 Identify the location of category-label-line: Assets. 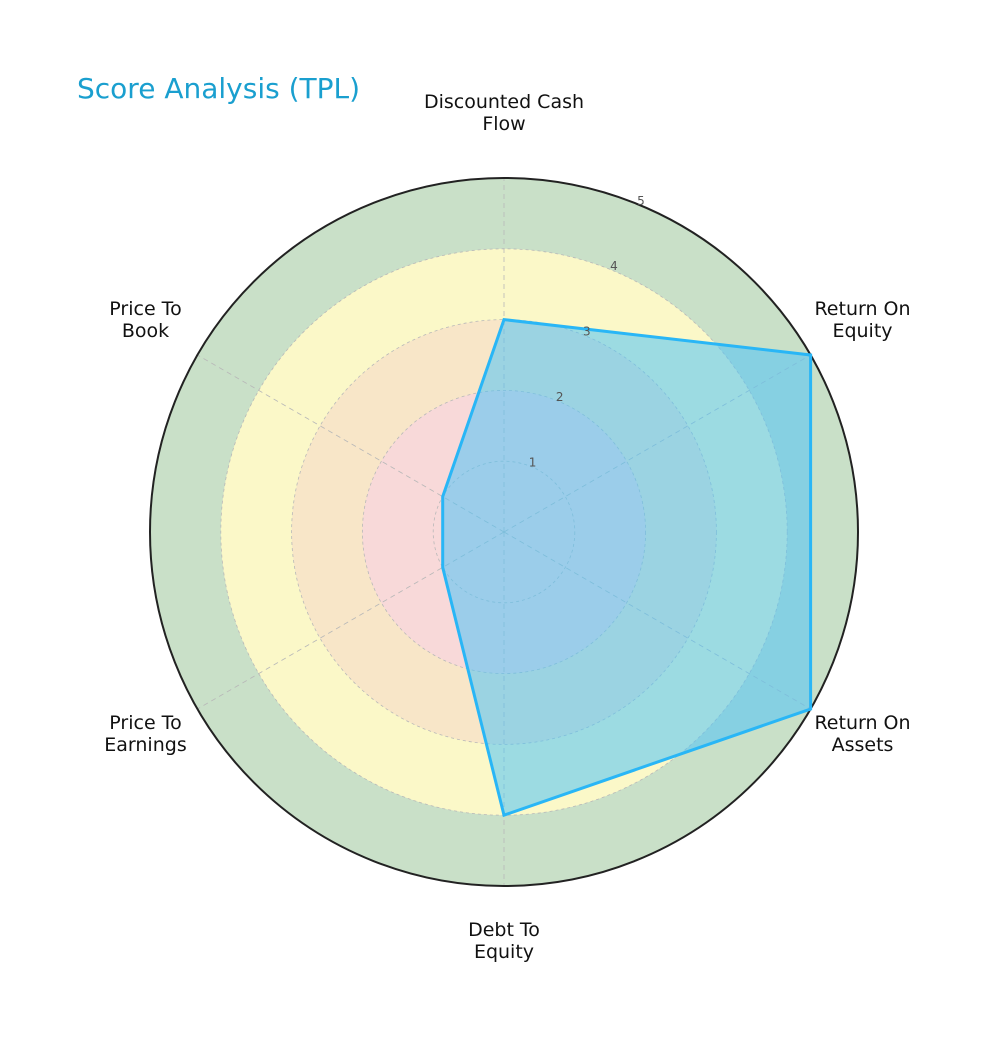
(863, 745).